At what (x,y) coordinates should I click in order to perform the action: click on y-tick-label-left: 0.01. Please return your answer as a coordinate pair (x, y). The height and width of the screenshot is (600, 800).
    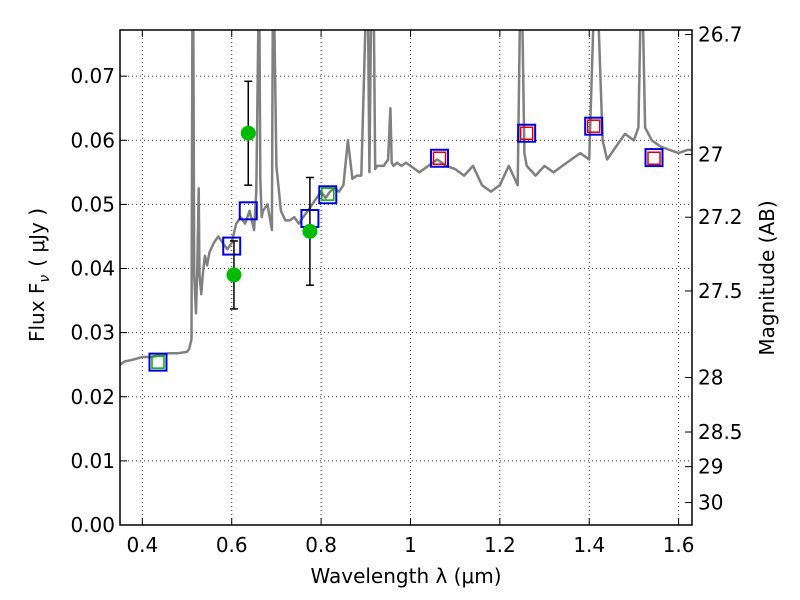
    Looking at the image, I should click on (92, 461).